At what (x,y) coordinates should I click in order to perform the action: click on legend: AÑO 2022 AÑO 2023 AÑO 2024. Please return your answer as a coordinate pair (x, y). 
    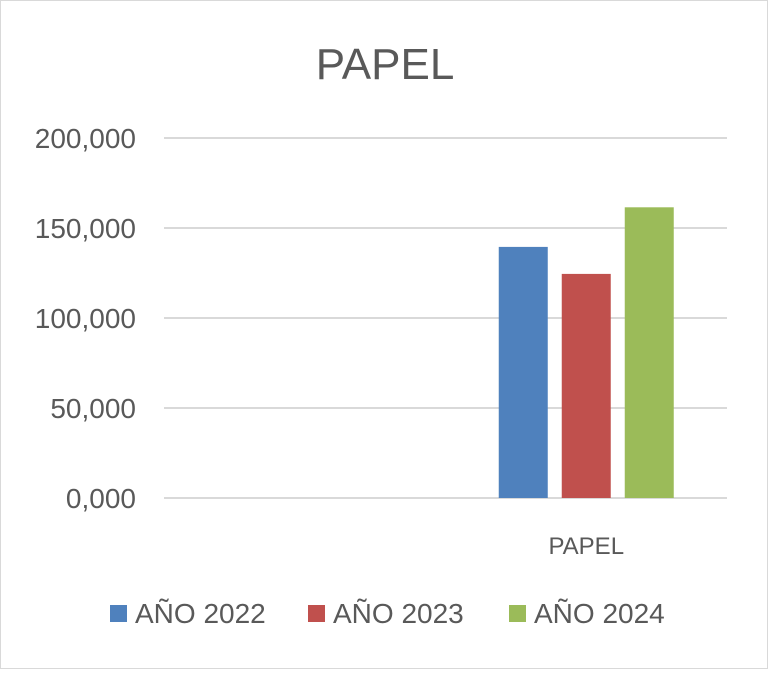
    Looking at the image, I should click on (387, 613).